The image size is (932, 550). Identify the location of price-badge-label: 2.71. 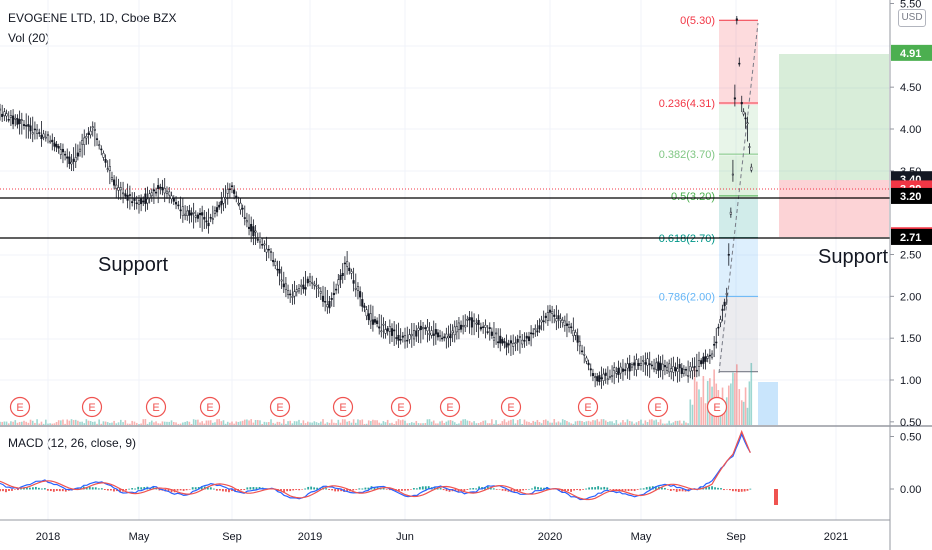
(910, 238).